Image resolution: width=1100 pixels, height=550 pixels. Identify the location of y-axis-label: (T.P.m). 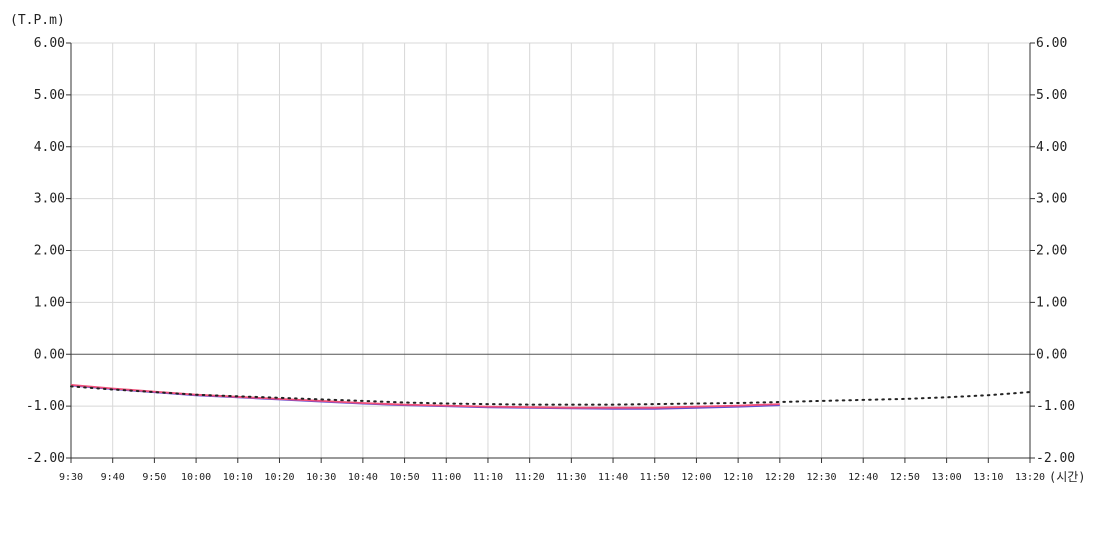
(37, 20).